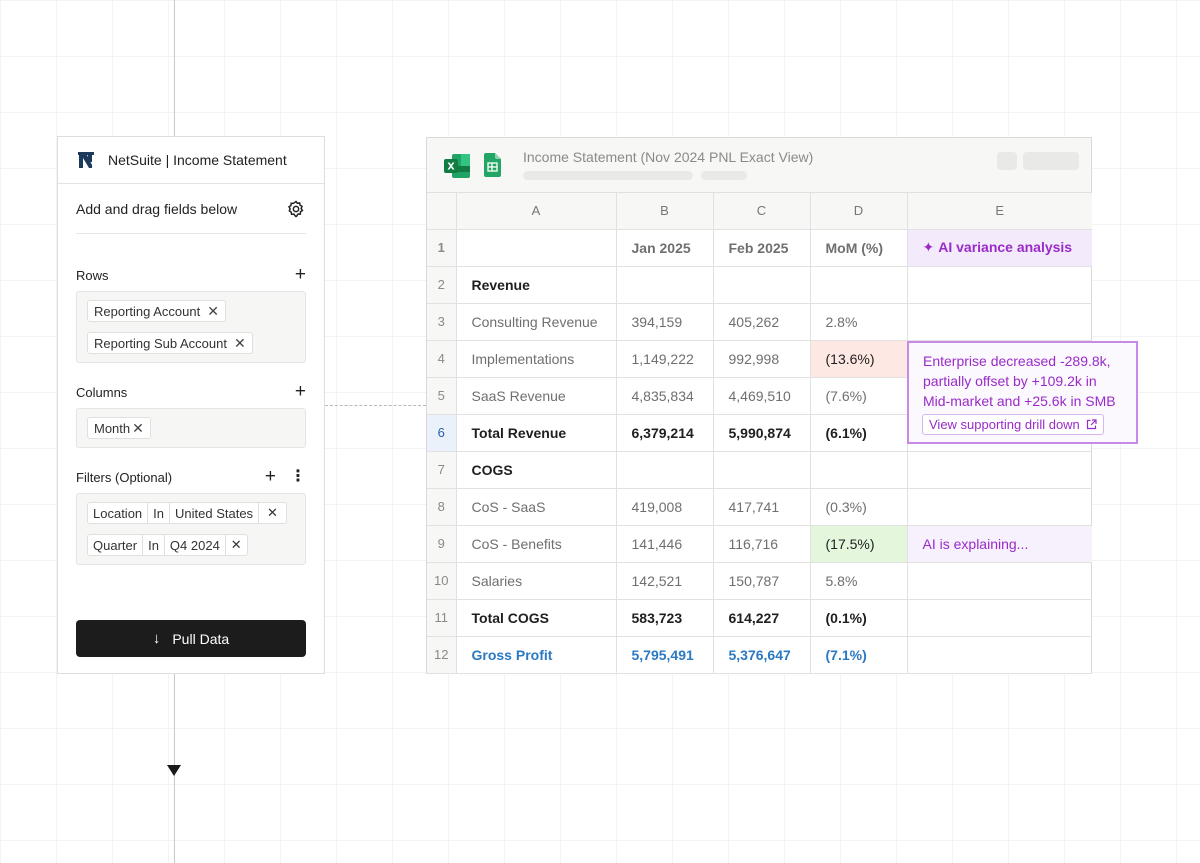 This screenshot has width=1200, height=863. Describe the element at coordinates (762, 507) in the screenshot. I see `cell: 417,741` at that location.